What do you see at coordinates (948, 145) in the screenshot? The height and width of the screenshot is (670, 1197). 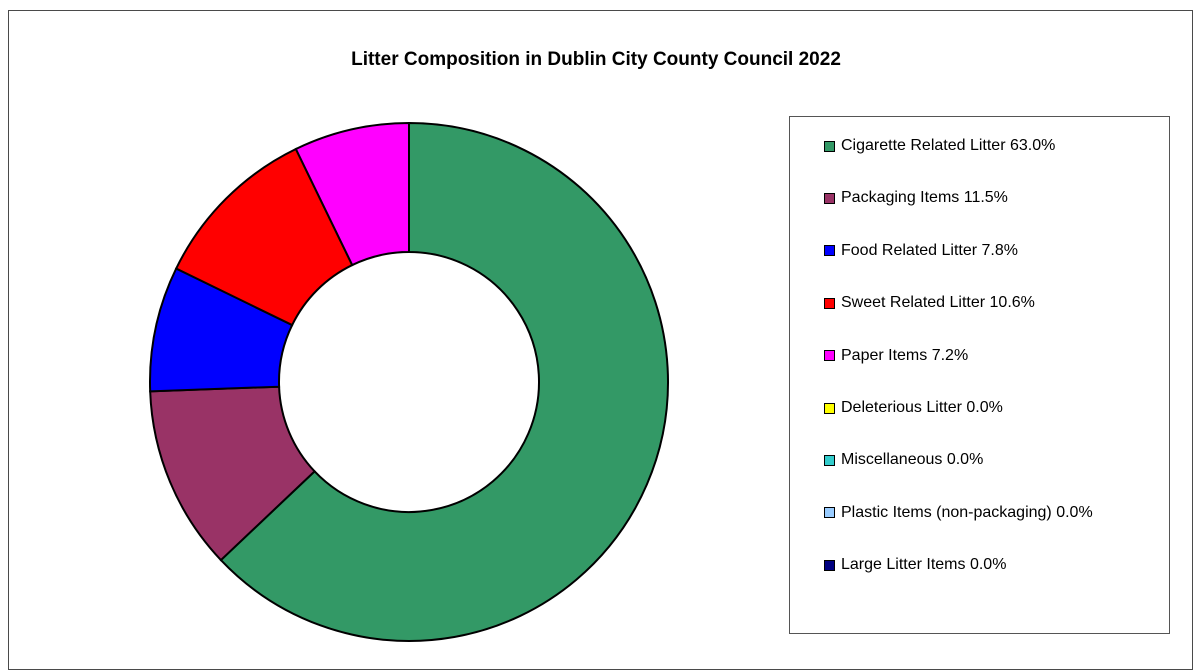 I see `legend-label: Cigarette Related Litter 63.0%` at bounding box center [948, 145].